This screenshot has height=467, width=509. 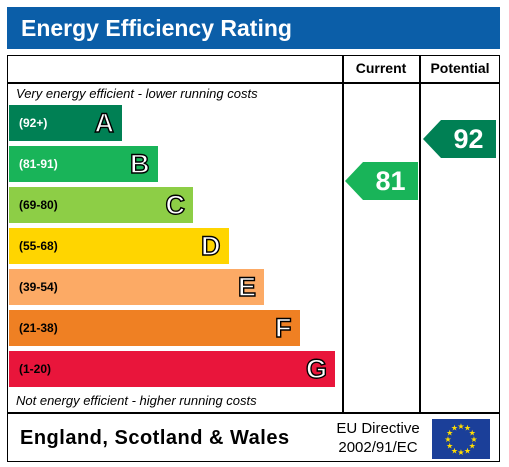 What do you see at coordinates (468, 139) in the screenshot?
I see `potential-rating-value: 92` at bounding box center [468, 139].